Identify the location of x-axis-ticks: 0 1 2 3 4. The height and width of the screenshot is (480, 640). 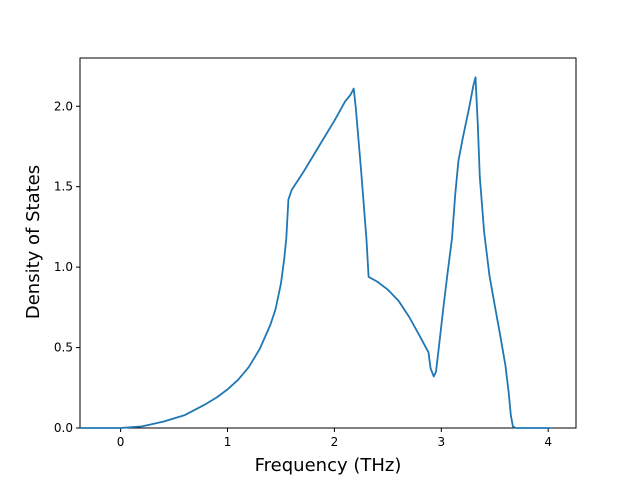
(334, 438).